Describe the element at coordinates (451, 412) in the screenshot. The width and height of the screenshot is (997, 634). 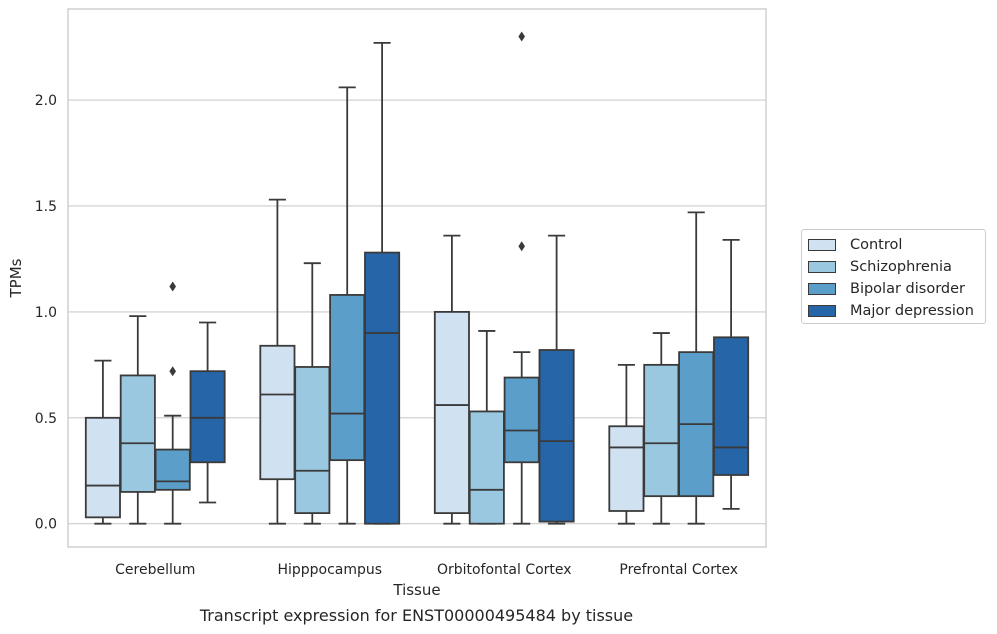
I see `box-orbitofontal-cortex-control-iqr-box` at that location.